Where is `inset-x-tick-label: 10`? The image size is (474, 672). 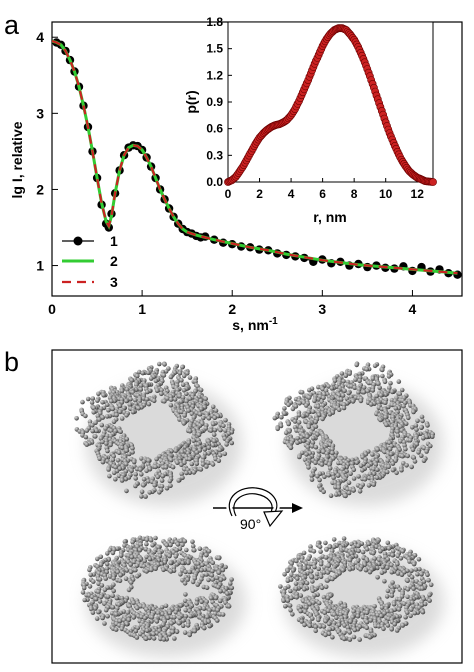 inset-x-tick-label: 10 is located at coordinates (386, 194).